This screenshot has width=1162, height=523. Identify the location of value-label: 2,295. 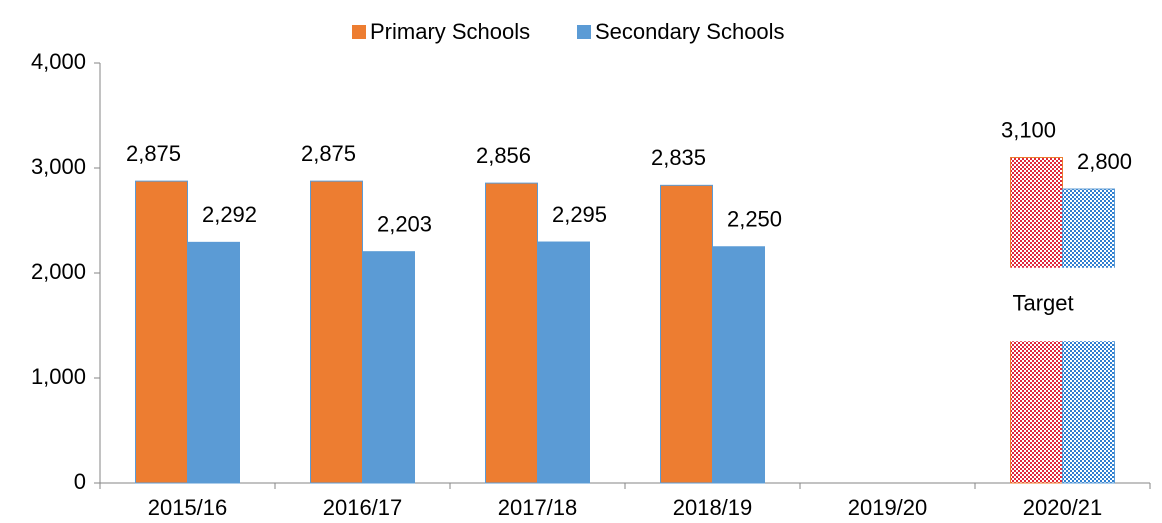
(579, 214).